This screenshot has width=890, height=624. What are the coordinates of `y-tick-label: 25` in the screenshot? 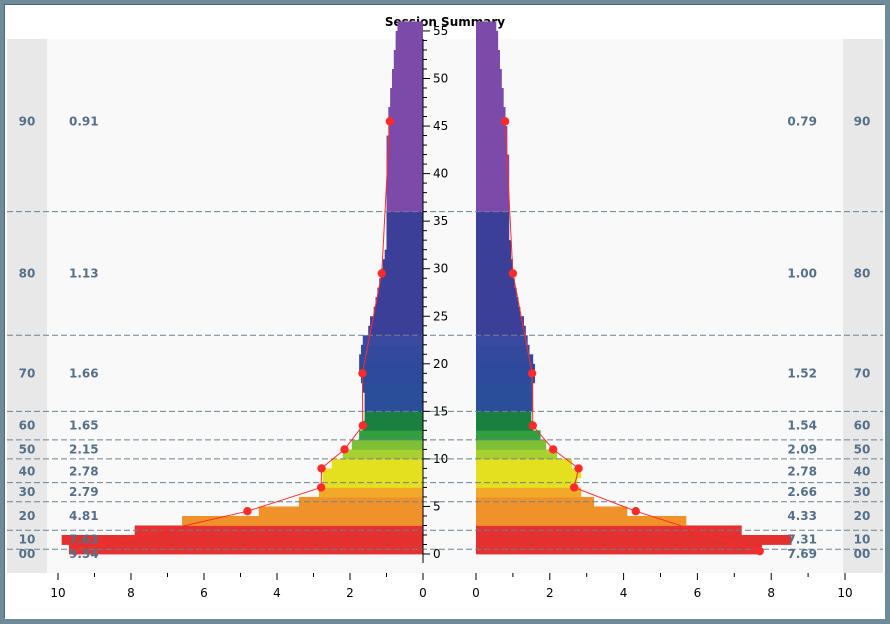 It's located at (440, 316).